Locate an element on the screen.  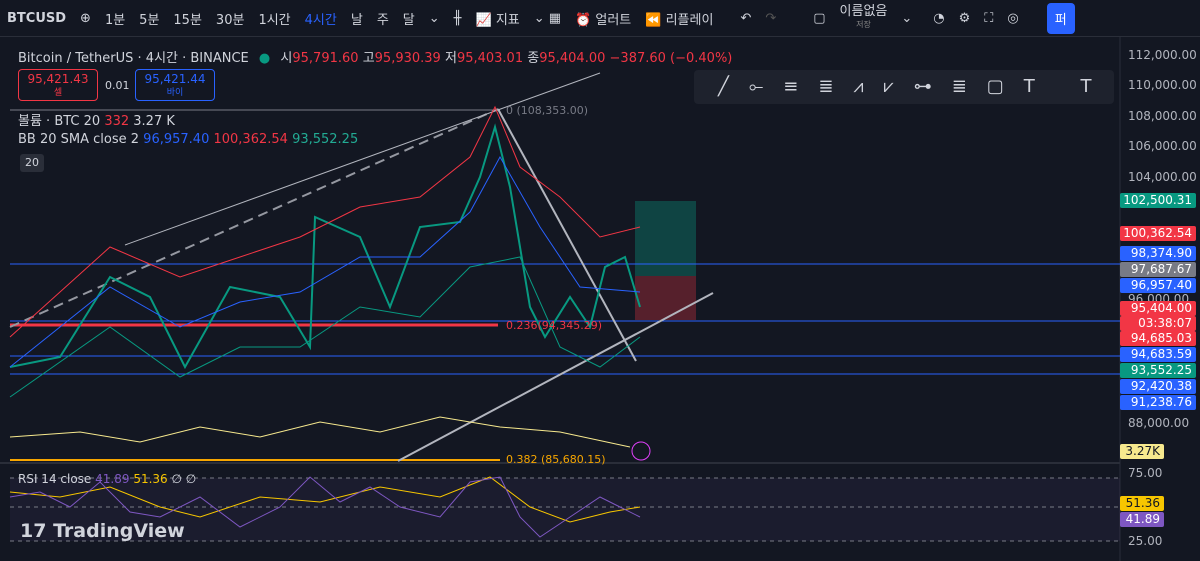
bb-basis-value: 96,957.40 is located at coordinates (176, 139).